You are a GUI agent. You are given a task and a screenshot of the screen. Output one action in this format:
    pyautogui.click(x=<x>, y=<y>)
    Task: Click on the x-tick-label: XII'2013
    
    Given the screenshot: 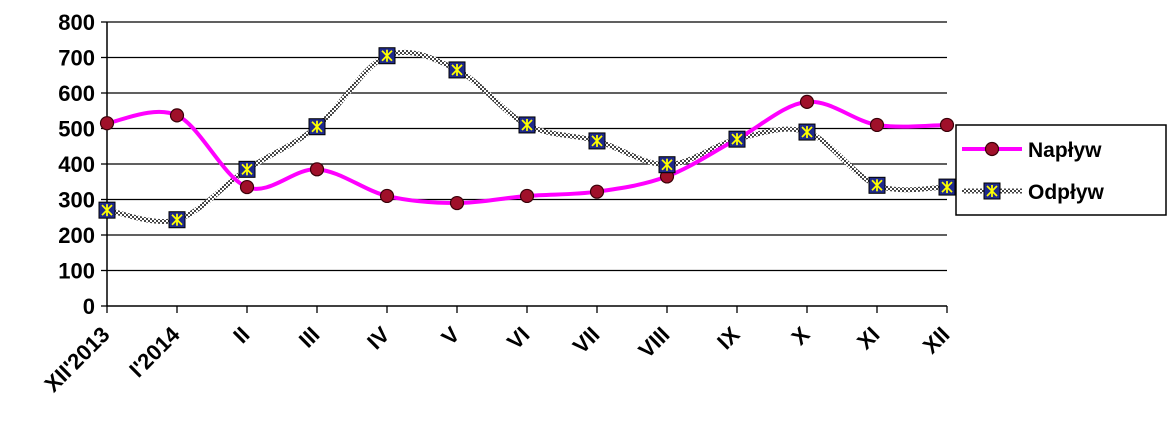 What is the action you would take?
    pyautogui.click(x=77, y=359)
    